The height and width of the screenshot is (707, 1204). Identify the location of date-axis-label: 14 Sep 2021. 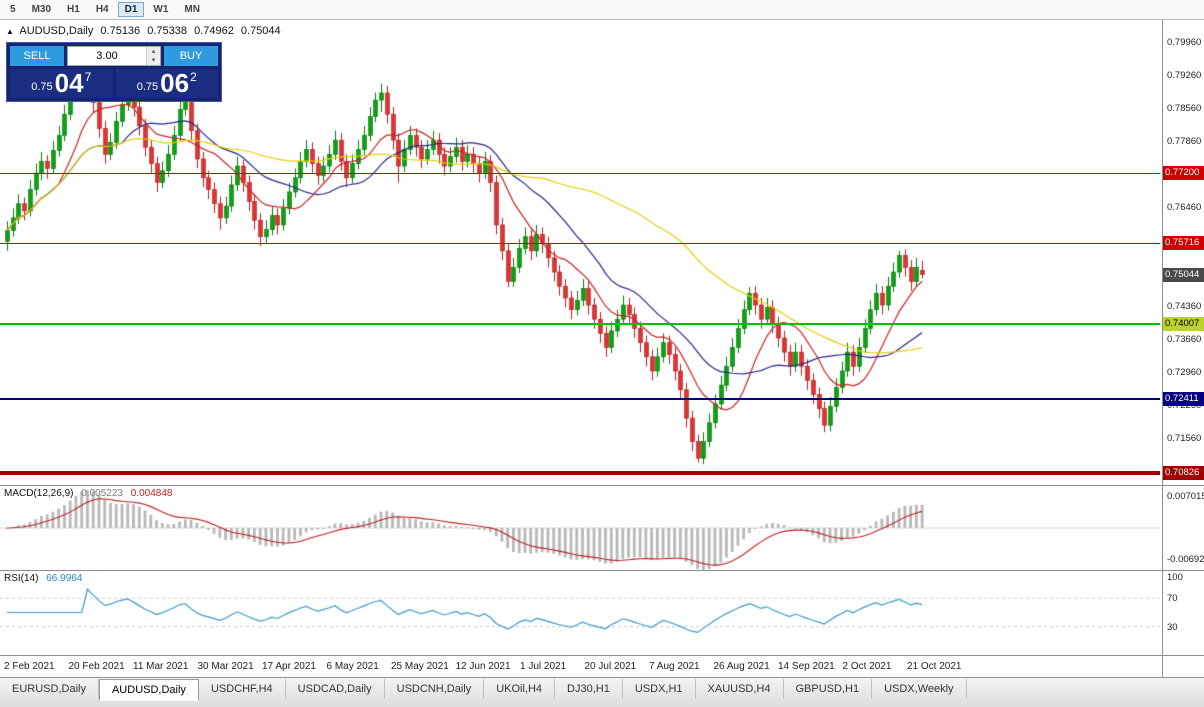
(806, 666).